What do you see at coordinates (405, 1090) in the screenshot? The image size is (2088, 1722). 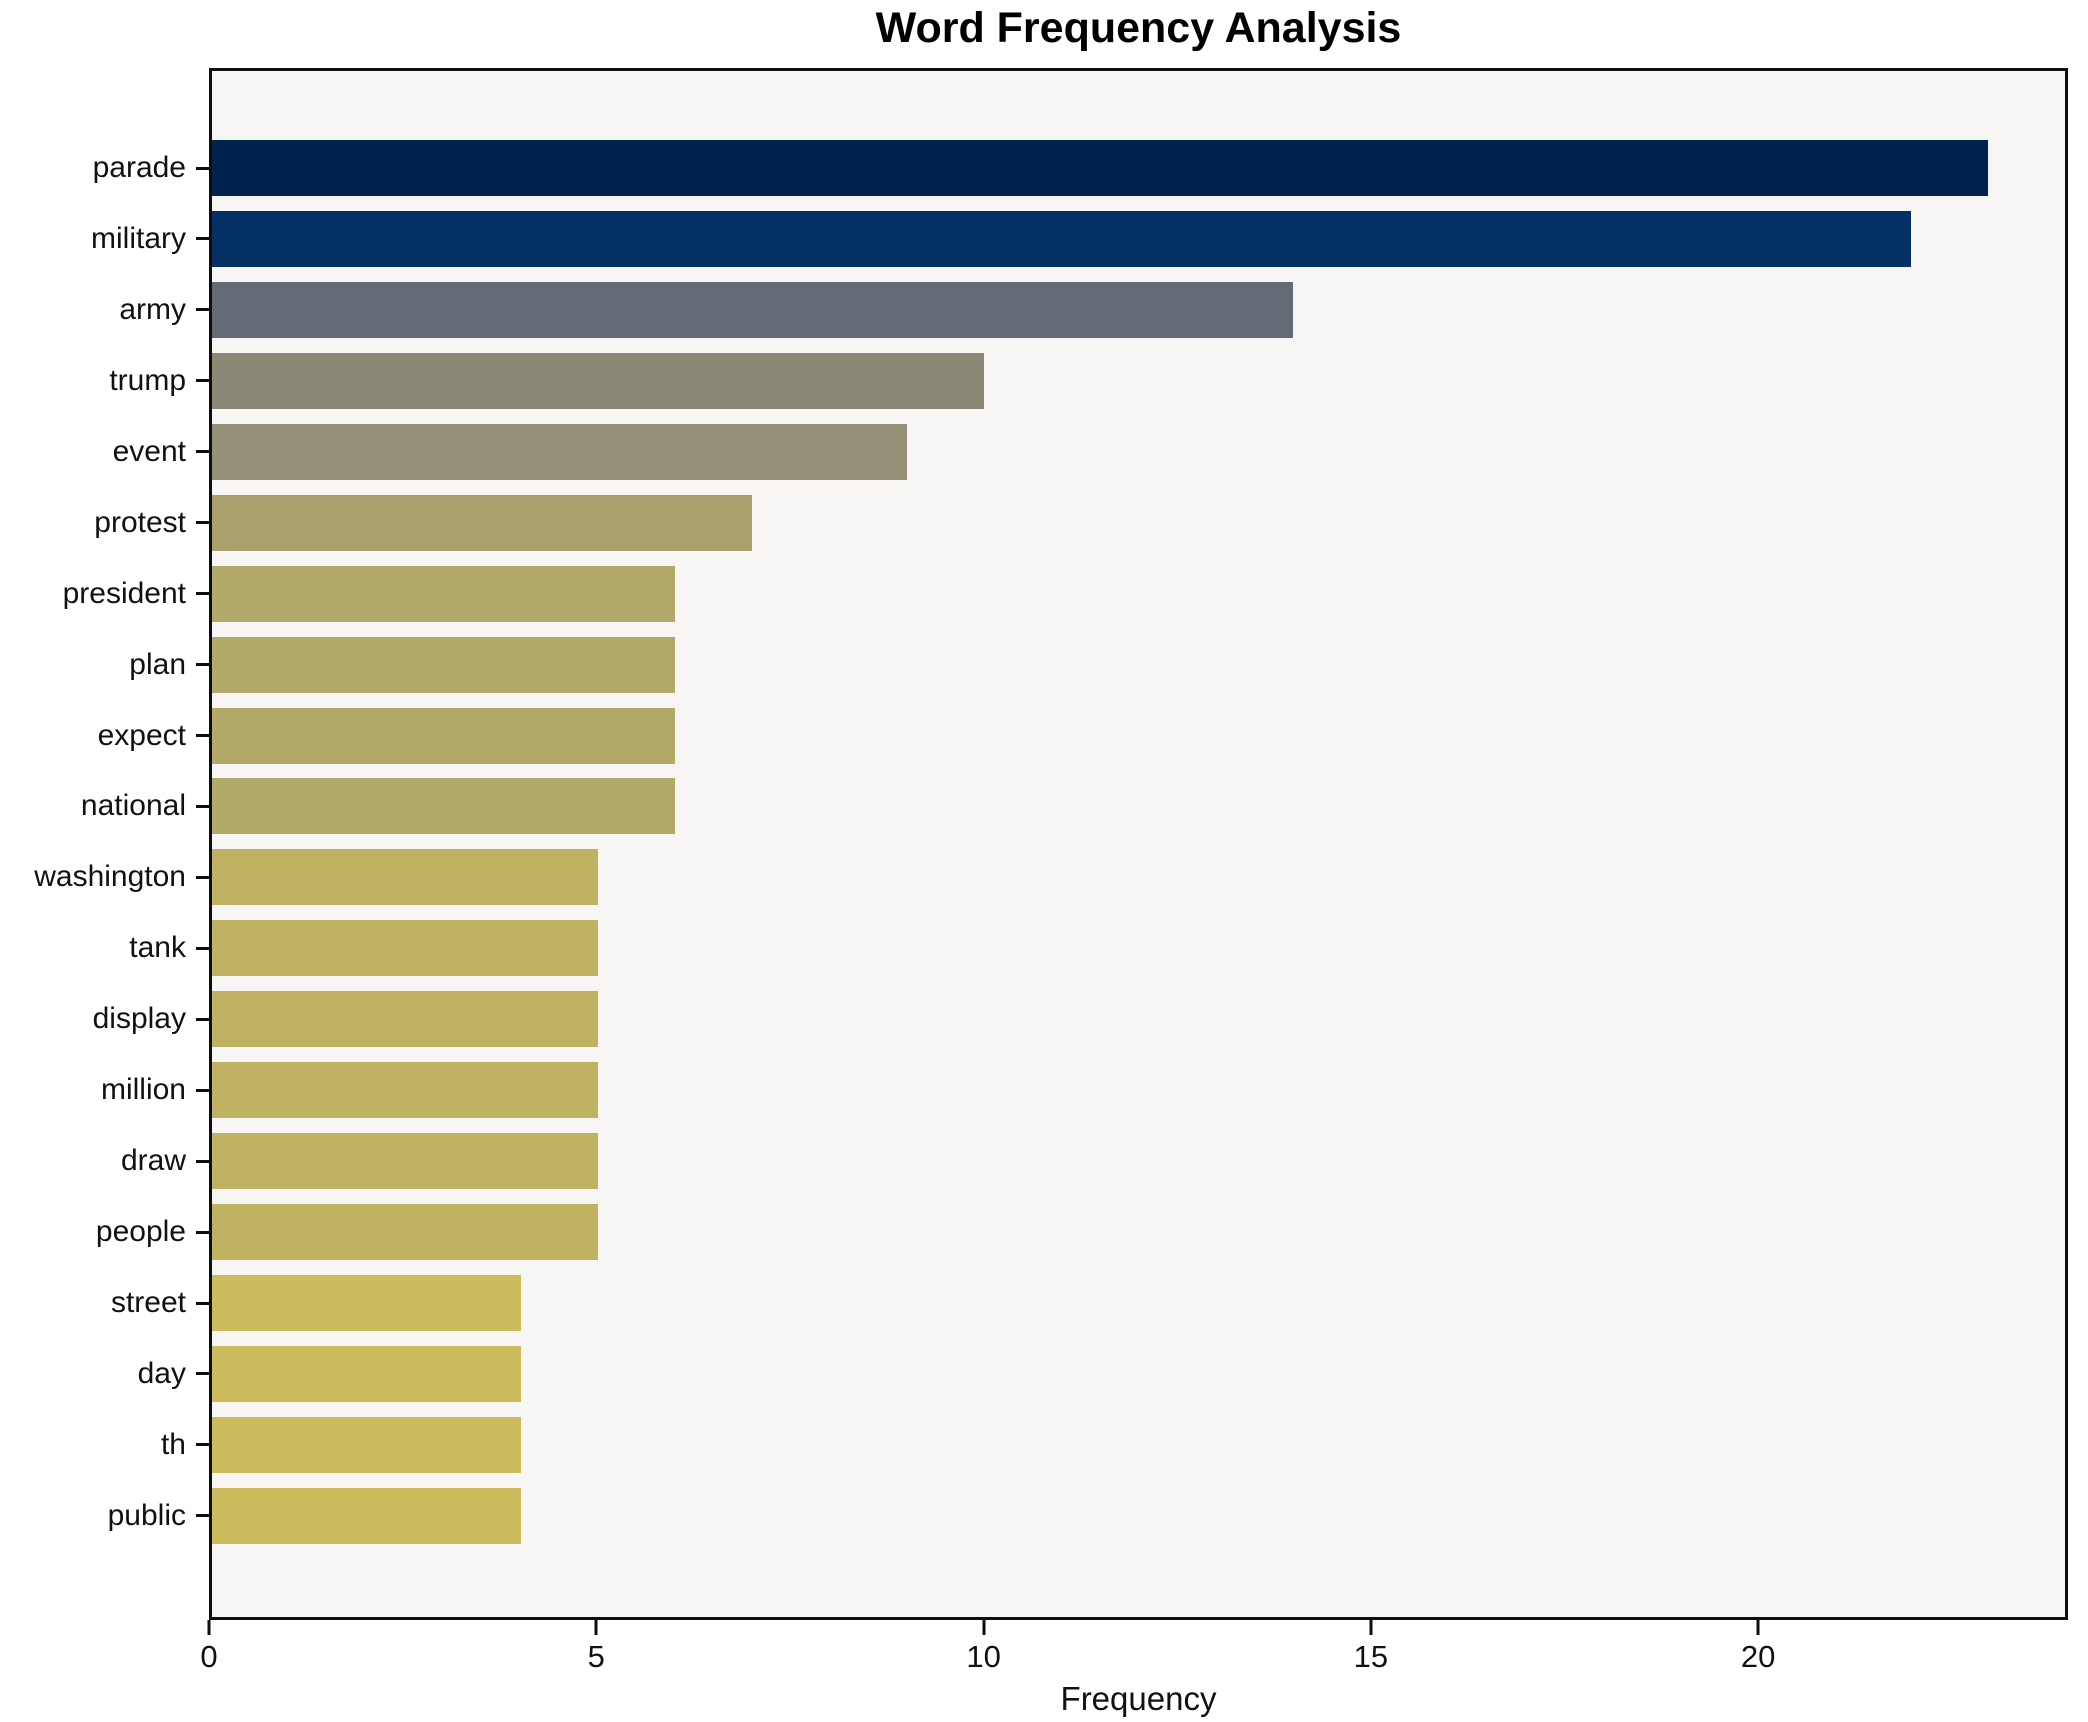 I see `bar-million` at bounding box center [405, 1090].